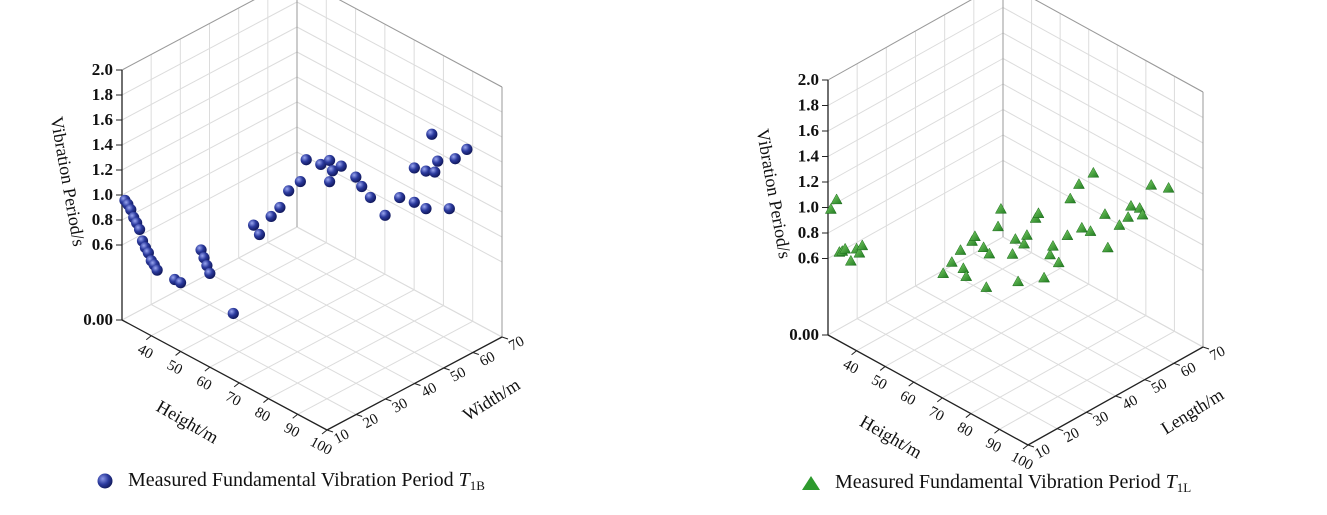  I want to click on x-tick-label: 70, so click(936, 414).